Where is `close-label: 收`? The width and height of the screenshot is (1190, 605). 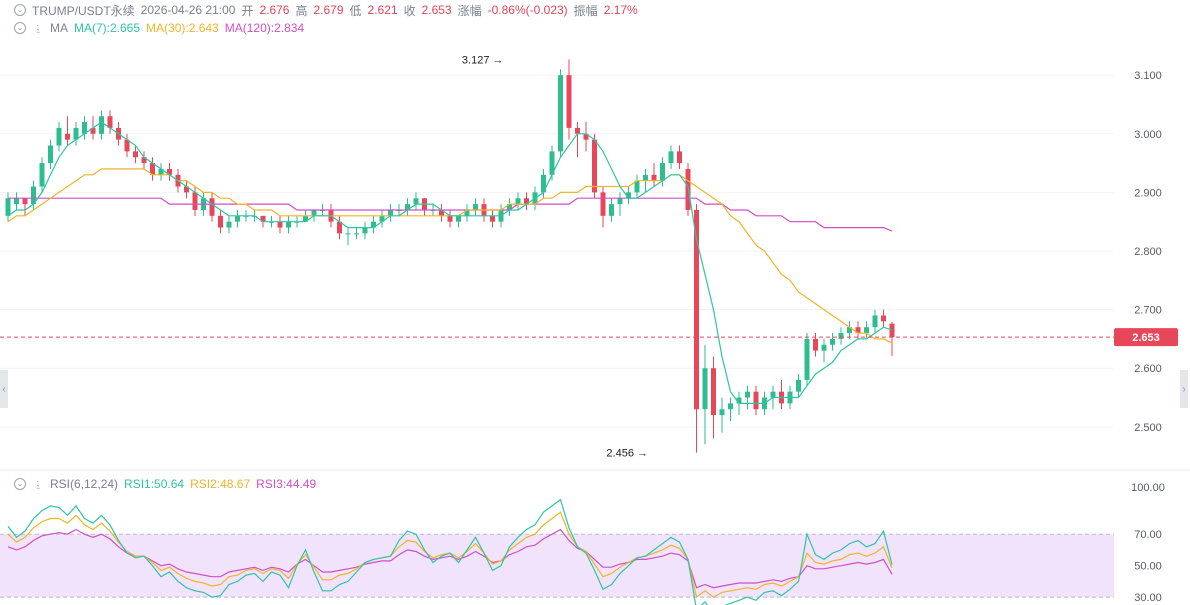 close-label: 收 is located at coordinates (409, 10).